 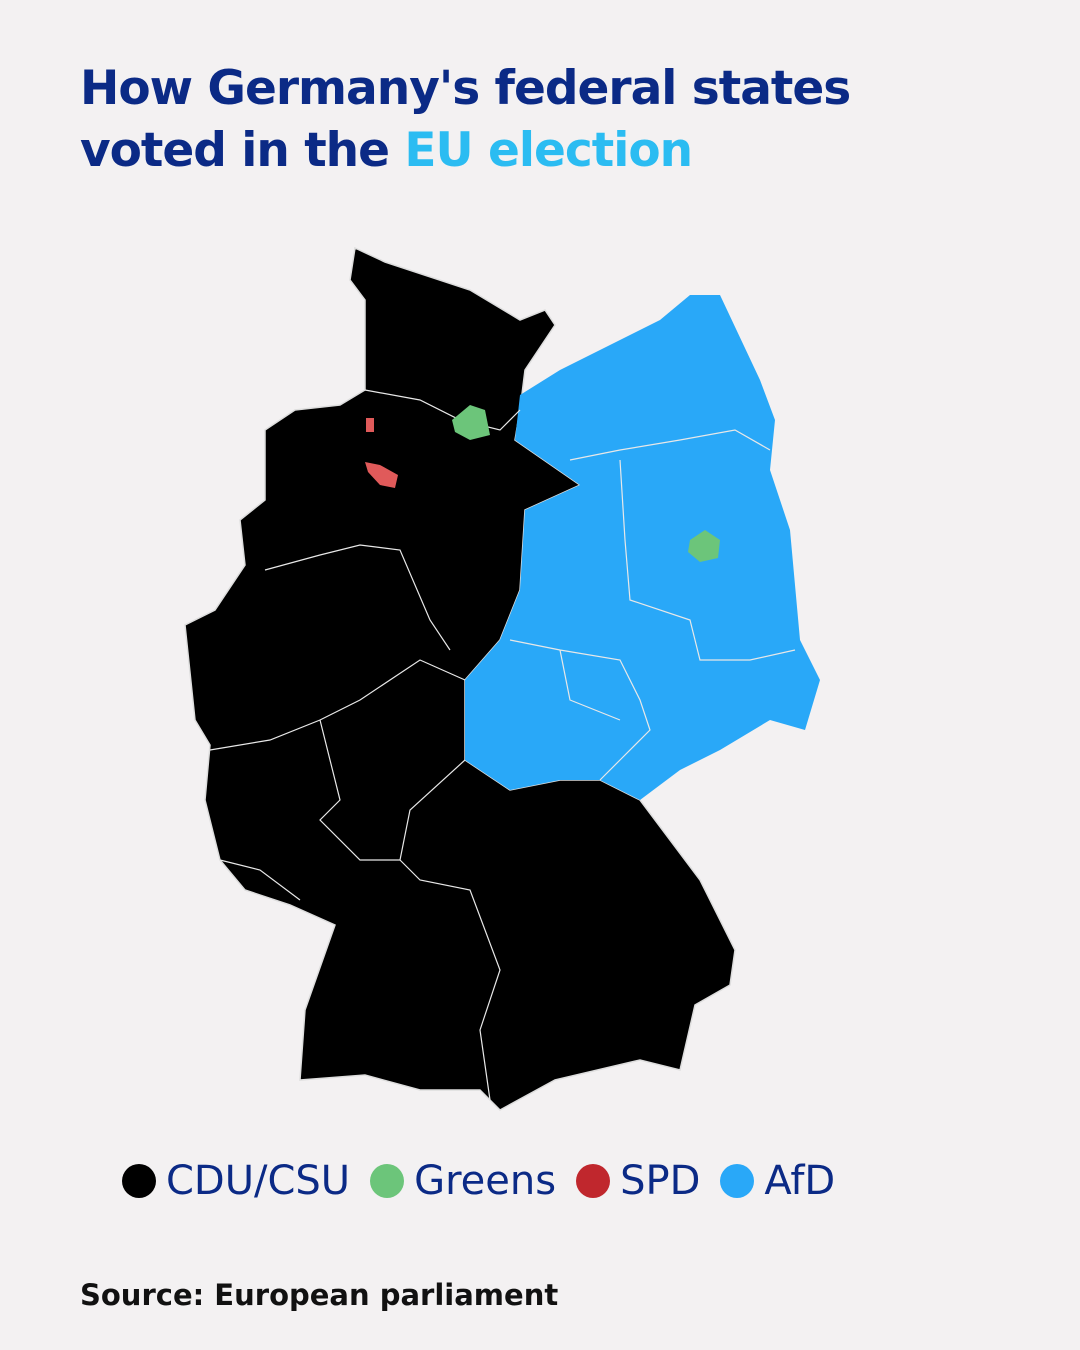 I want to click on title-highlight: EU election, so click(x=548, y=150).